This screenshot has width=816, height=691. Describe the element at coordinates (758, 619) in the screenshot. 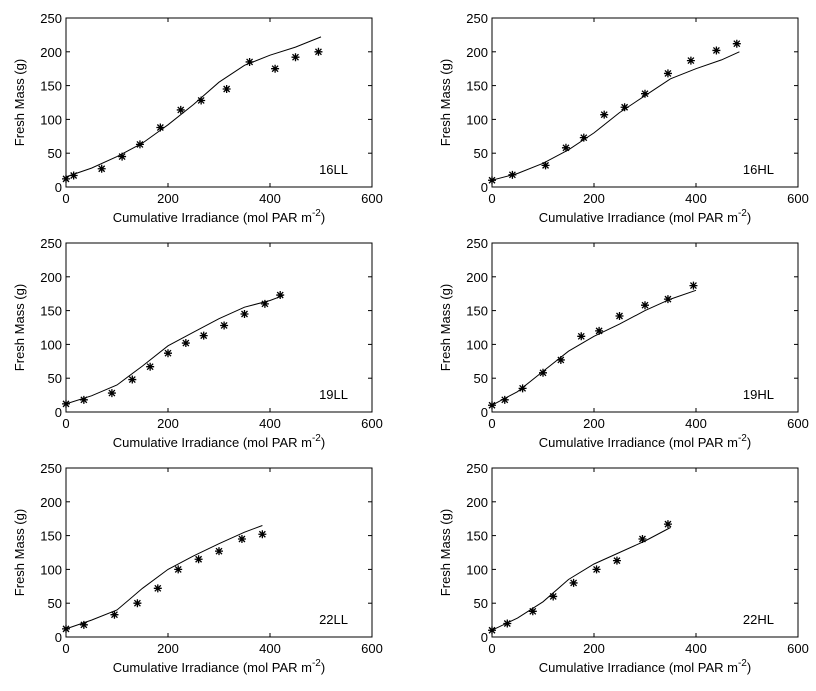

I see `panel-label: 22HL` at that location.